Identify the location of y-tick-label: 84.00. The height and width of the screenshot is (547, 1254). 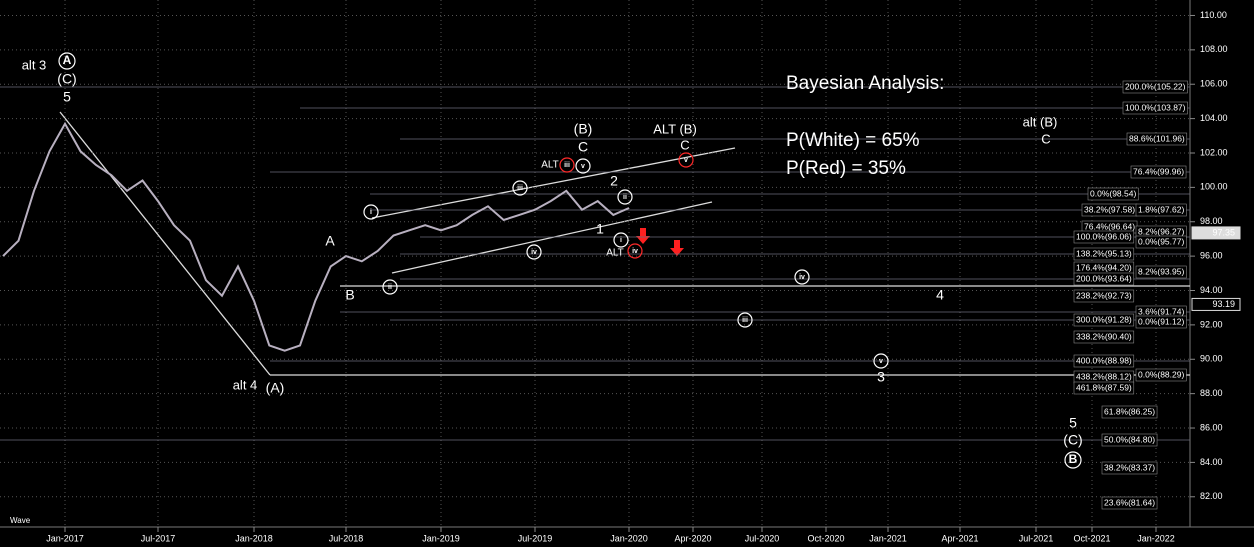
(1211, 462).